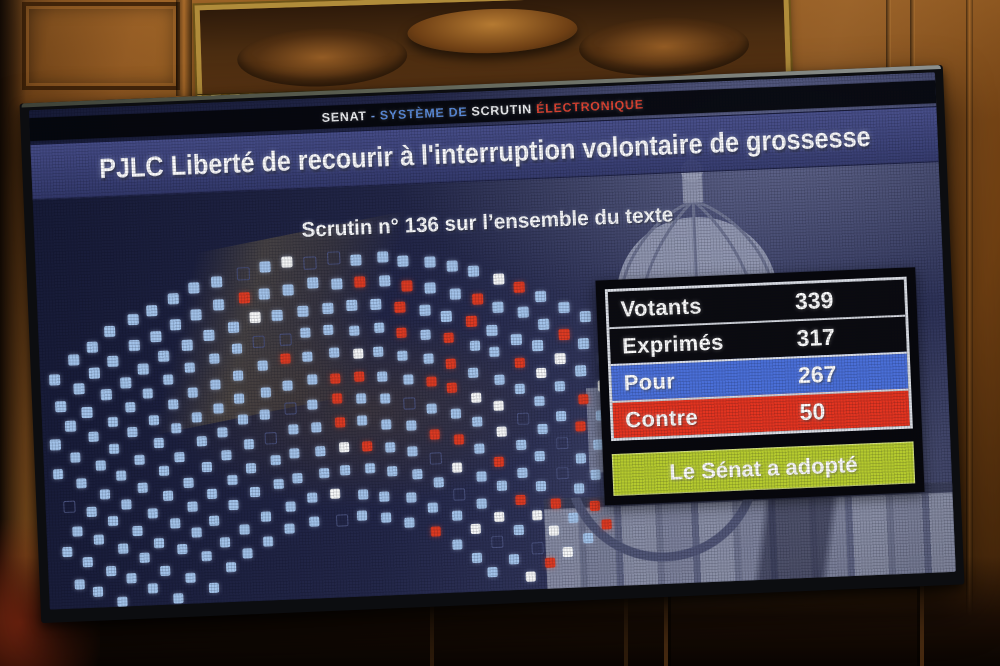 The image size is (1000, 666). Describe the element at coordinates (888, 37) in the screenshot. I see `wood-groove` at that location.